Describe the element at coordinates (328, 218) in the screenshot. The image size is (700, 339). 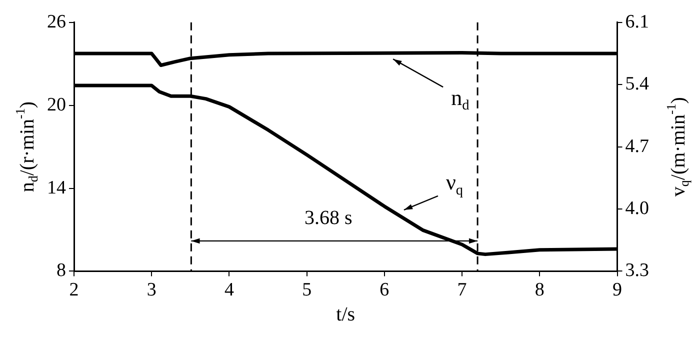
I see `annotation: 3.68 s` at that location.